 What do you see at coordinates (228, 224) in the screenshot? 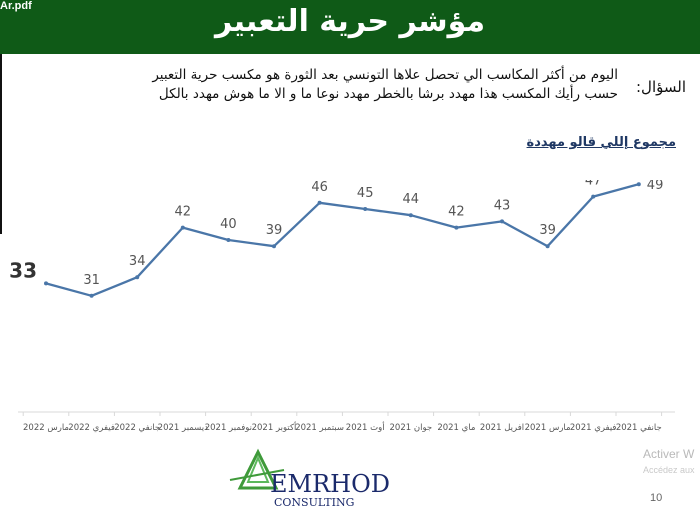
I see `data-label: 40` at bounding box center [228, 224].